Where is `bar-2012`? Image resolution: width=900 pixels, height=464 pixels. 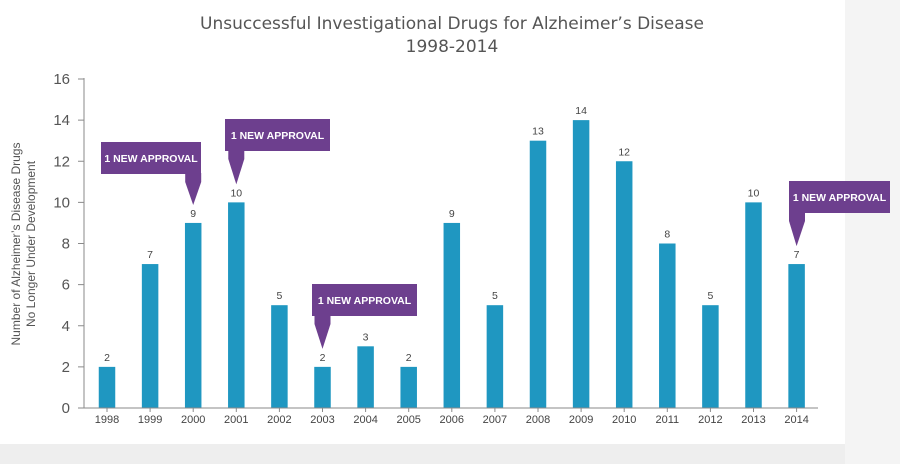
bar-2012 is located at coordinates (710, 356).